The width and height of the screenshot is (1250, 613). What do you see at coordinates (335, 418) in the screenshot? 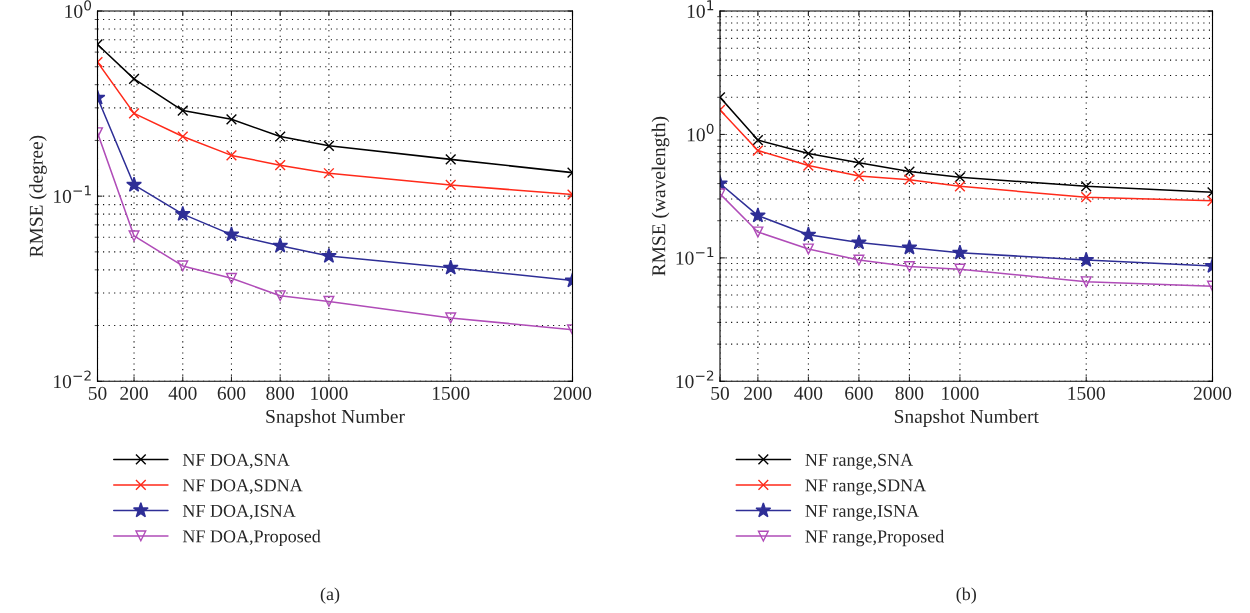
I see `x-axis-title: Snapshot Number` at bounding box center [335, 418].